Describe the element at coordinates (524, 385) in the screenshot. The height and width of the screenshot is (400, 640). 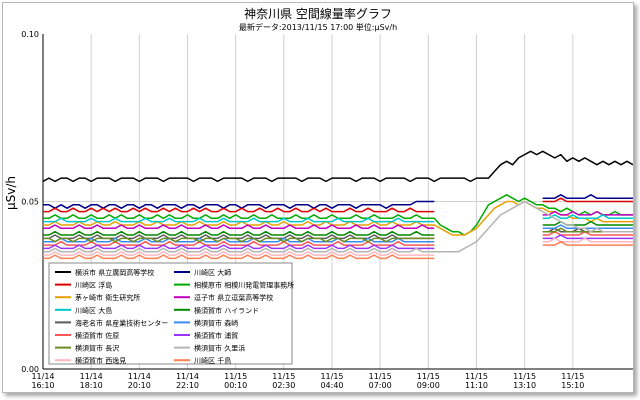
I see `x-tick-label: 13:10` at that location.